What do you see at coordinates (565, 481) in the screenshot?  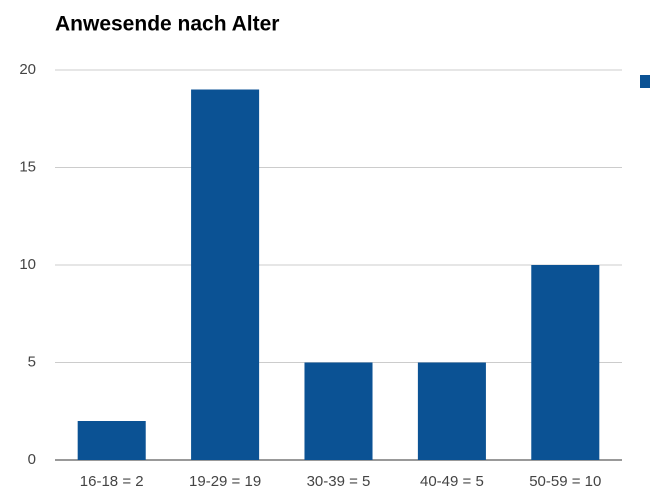 I see `x-tick-label: 50-59 = 10` at bounding box center [565, 481].